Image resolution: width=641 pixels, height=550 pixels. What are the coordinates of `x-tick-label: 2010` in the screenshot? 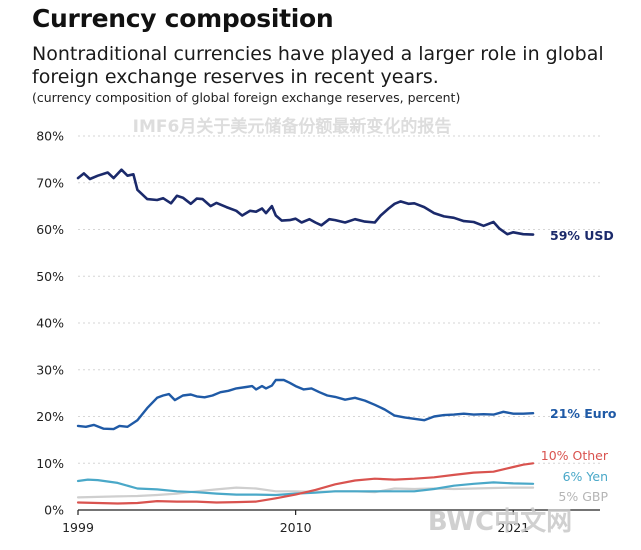 It's located at (296, 527).